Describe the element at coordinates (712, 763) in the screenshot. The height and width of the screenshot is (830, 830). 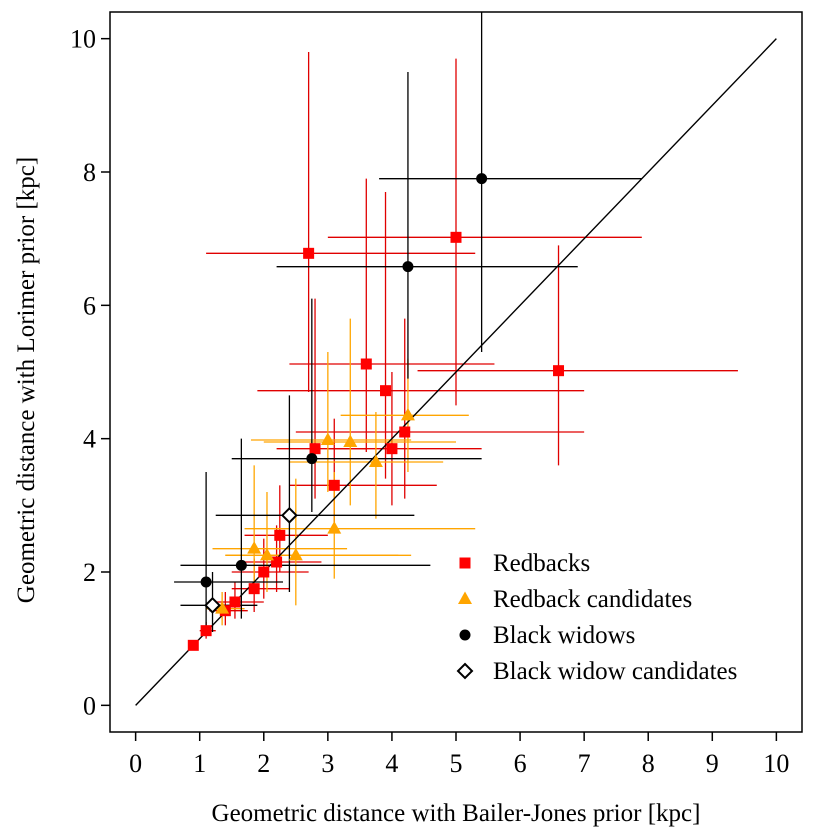
I see `x-tick-label: 9` at that location.